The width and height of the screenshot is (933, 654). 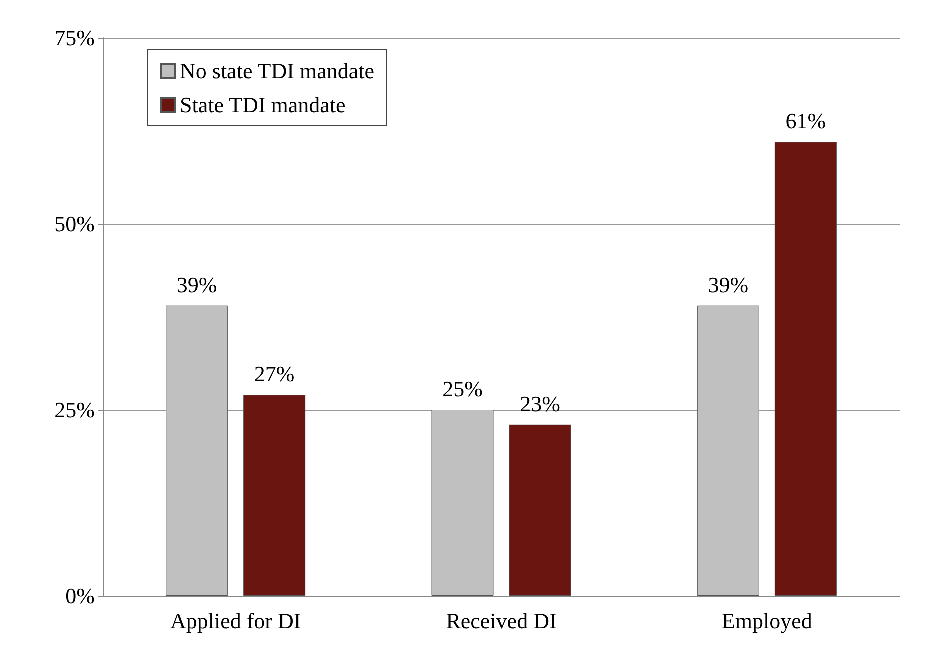 What do you see at coordinates (263, 105) in the screenshot?
I see `legend-label: State TDI mandate` at bounding box center [263, 105].